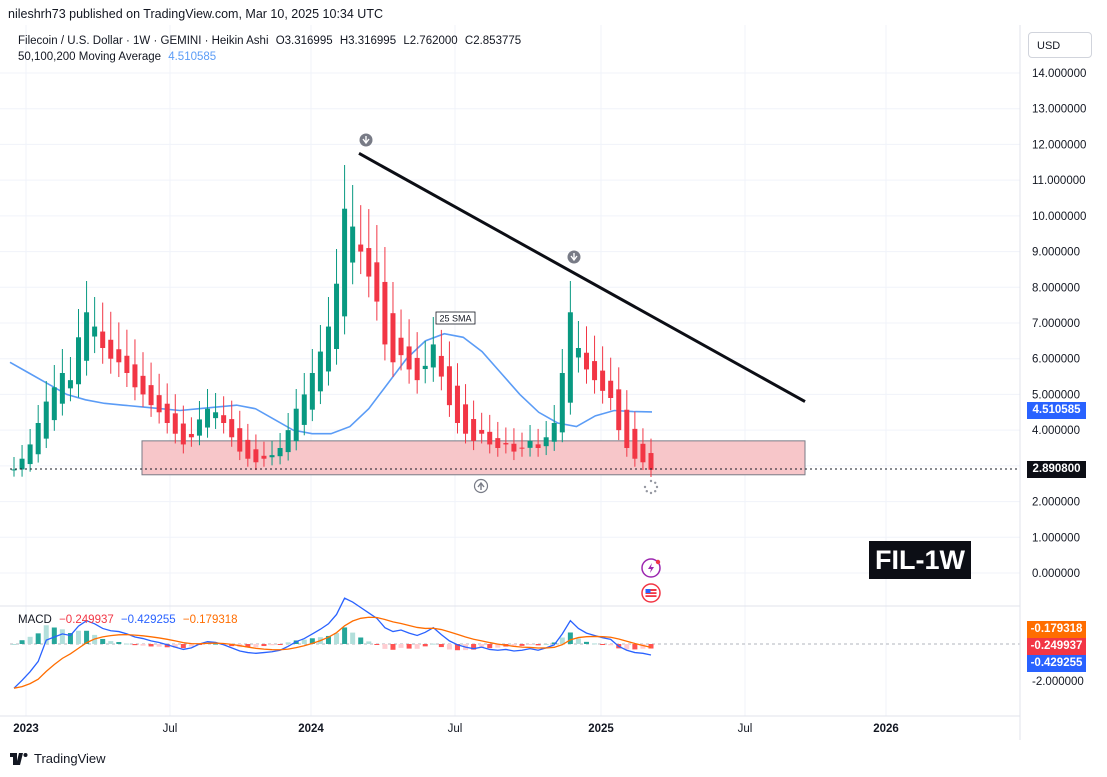  I want to click on price-tick-label: 7.000000, so click(1056, 324).